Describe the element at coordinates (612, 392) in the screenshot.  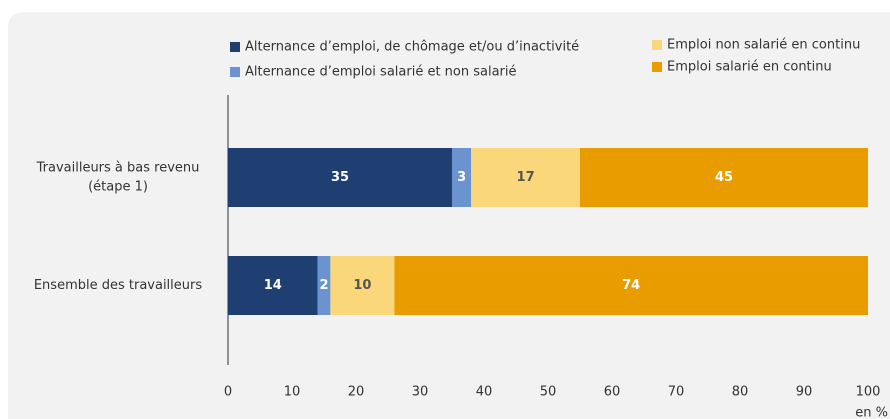
I see `x-tick-label: 60` at that location.